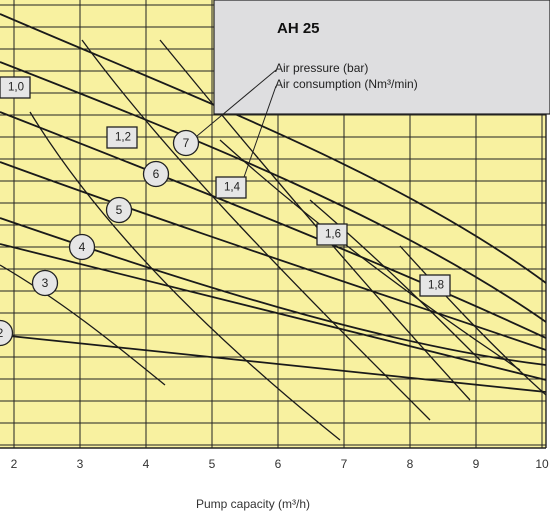 This screenshot has width=550, height=514. I want to click on leader-line-consumption, so click(259, 133).